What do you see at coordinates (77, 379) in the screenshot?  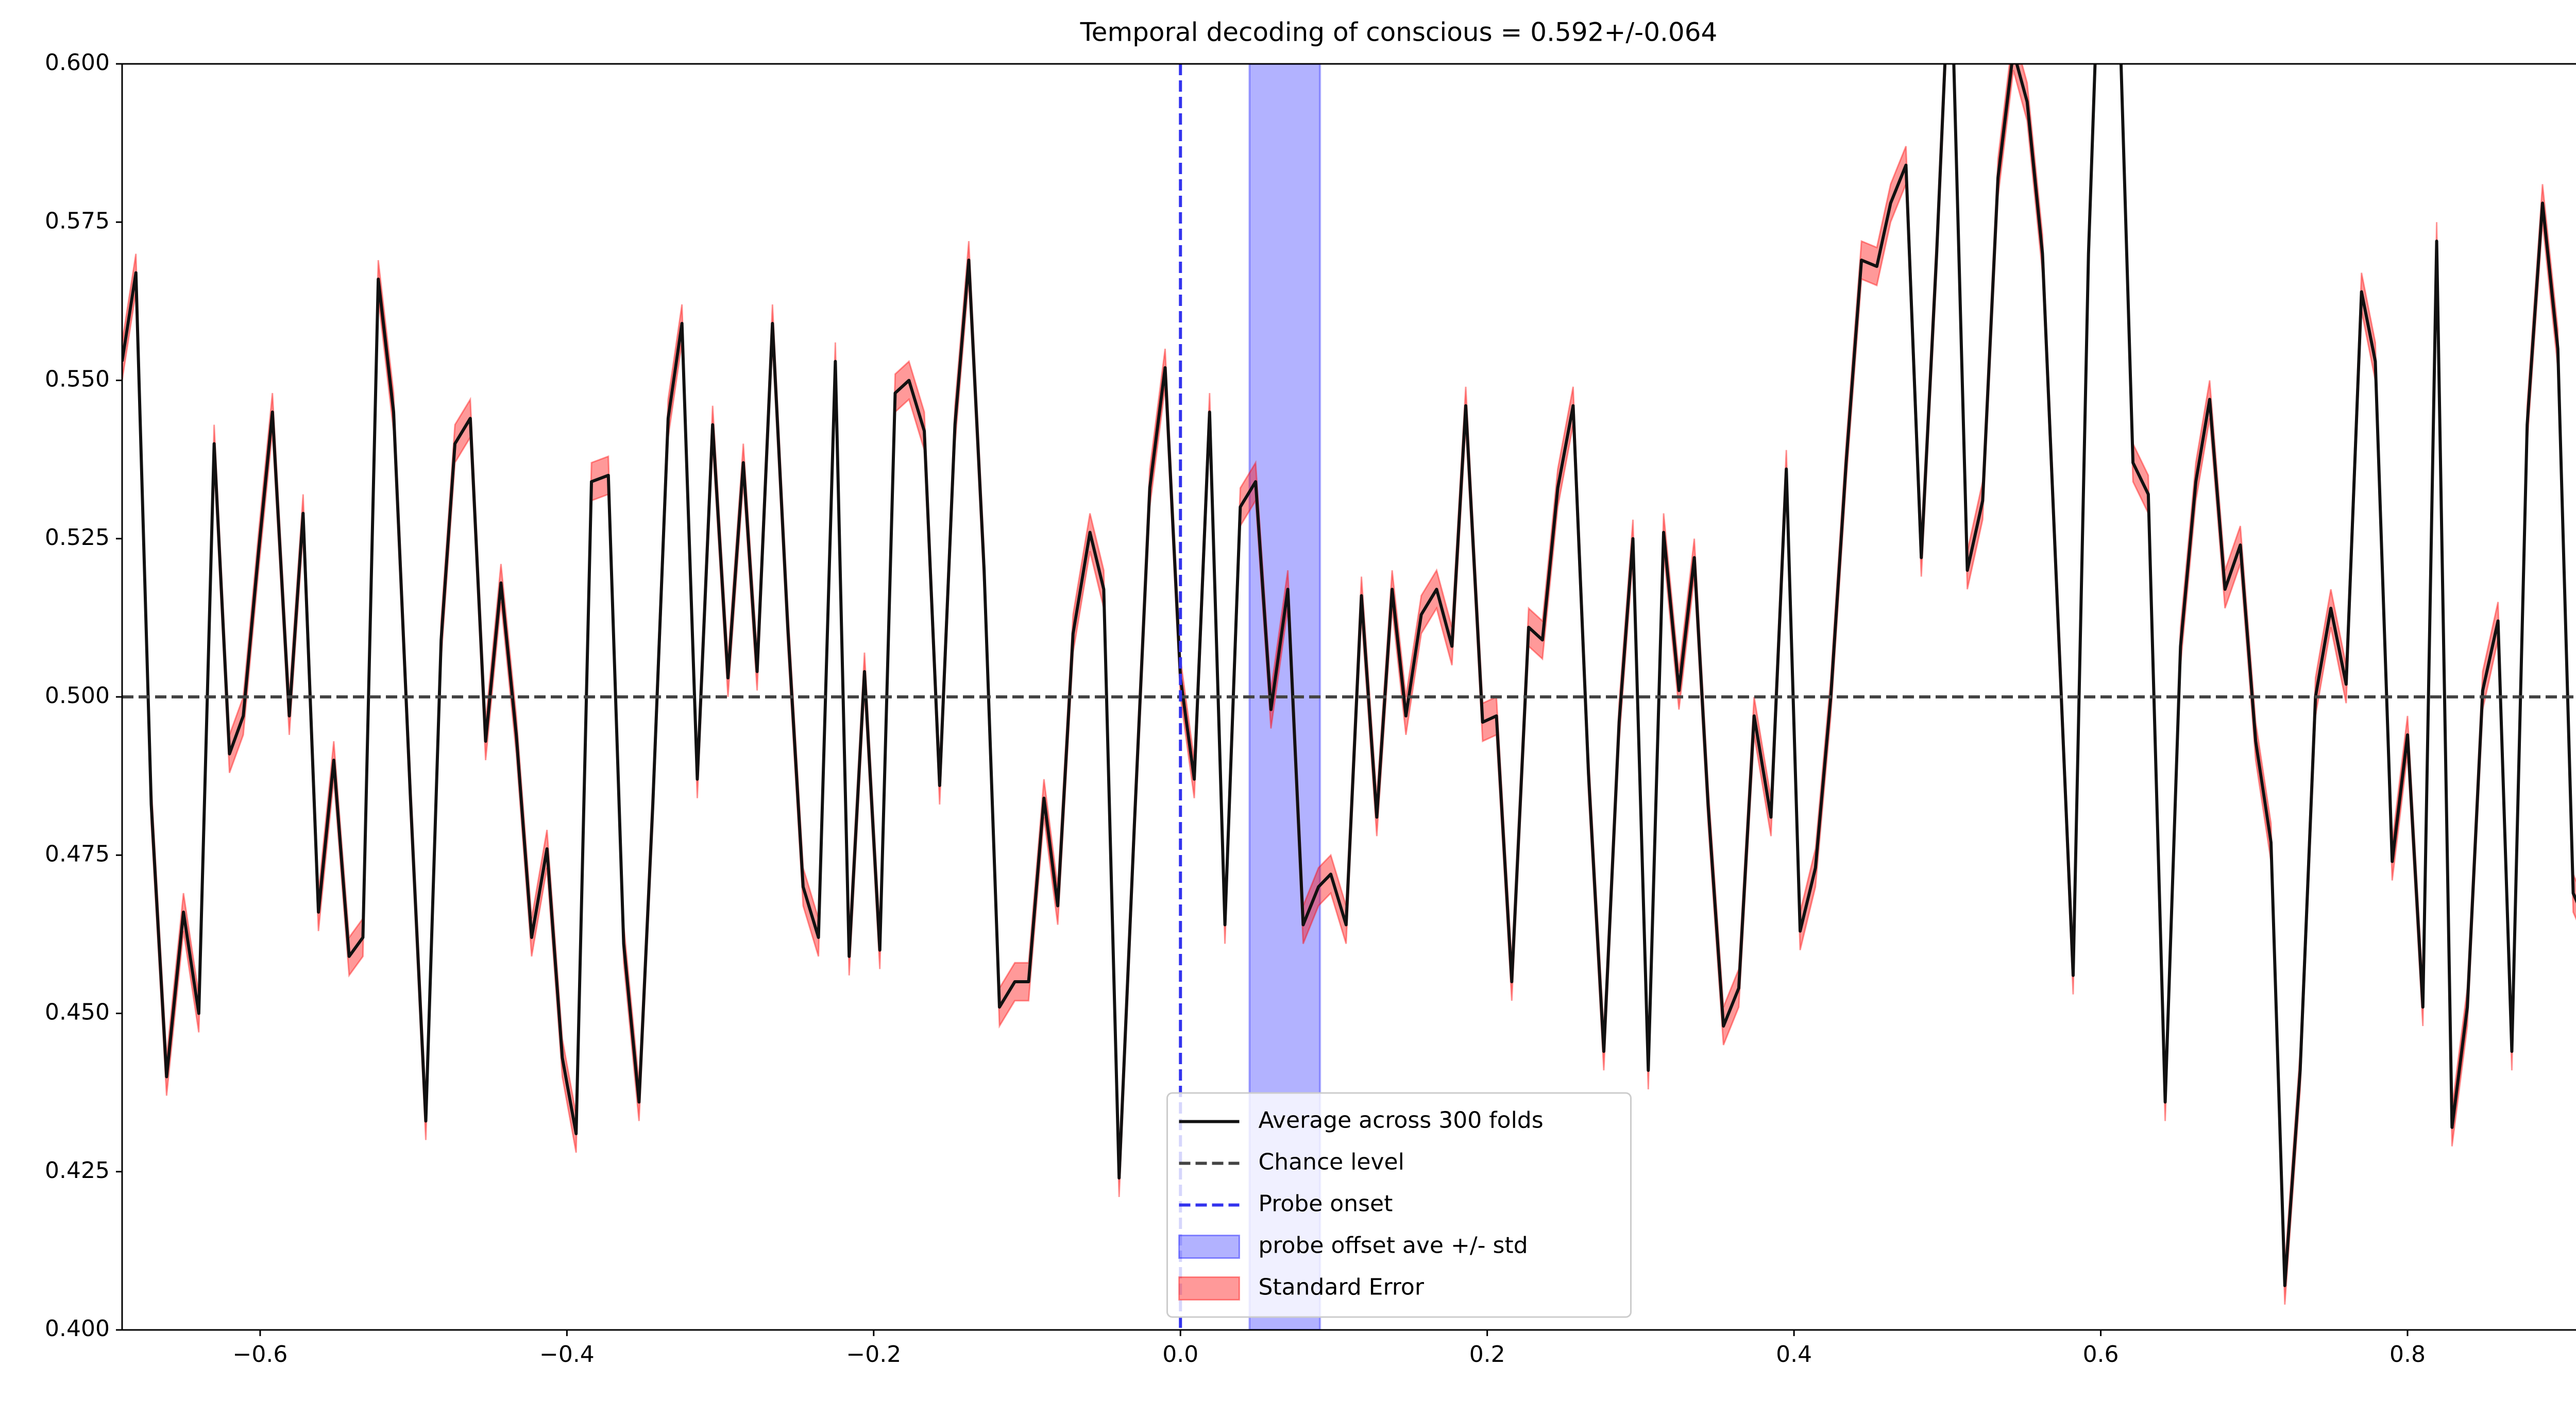 I see `y-tick-label: 0.550` at bounding box center [77, 379].